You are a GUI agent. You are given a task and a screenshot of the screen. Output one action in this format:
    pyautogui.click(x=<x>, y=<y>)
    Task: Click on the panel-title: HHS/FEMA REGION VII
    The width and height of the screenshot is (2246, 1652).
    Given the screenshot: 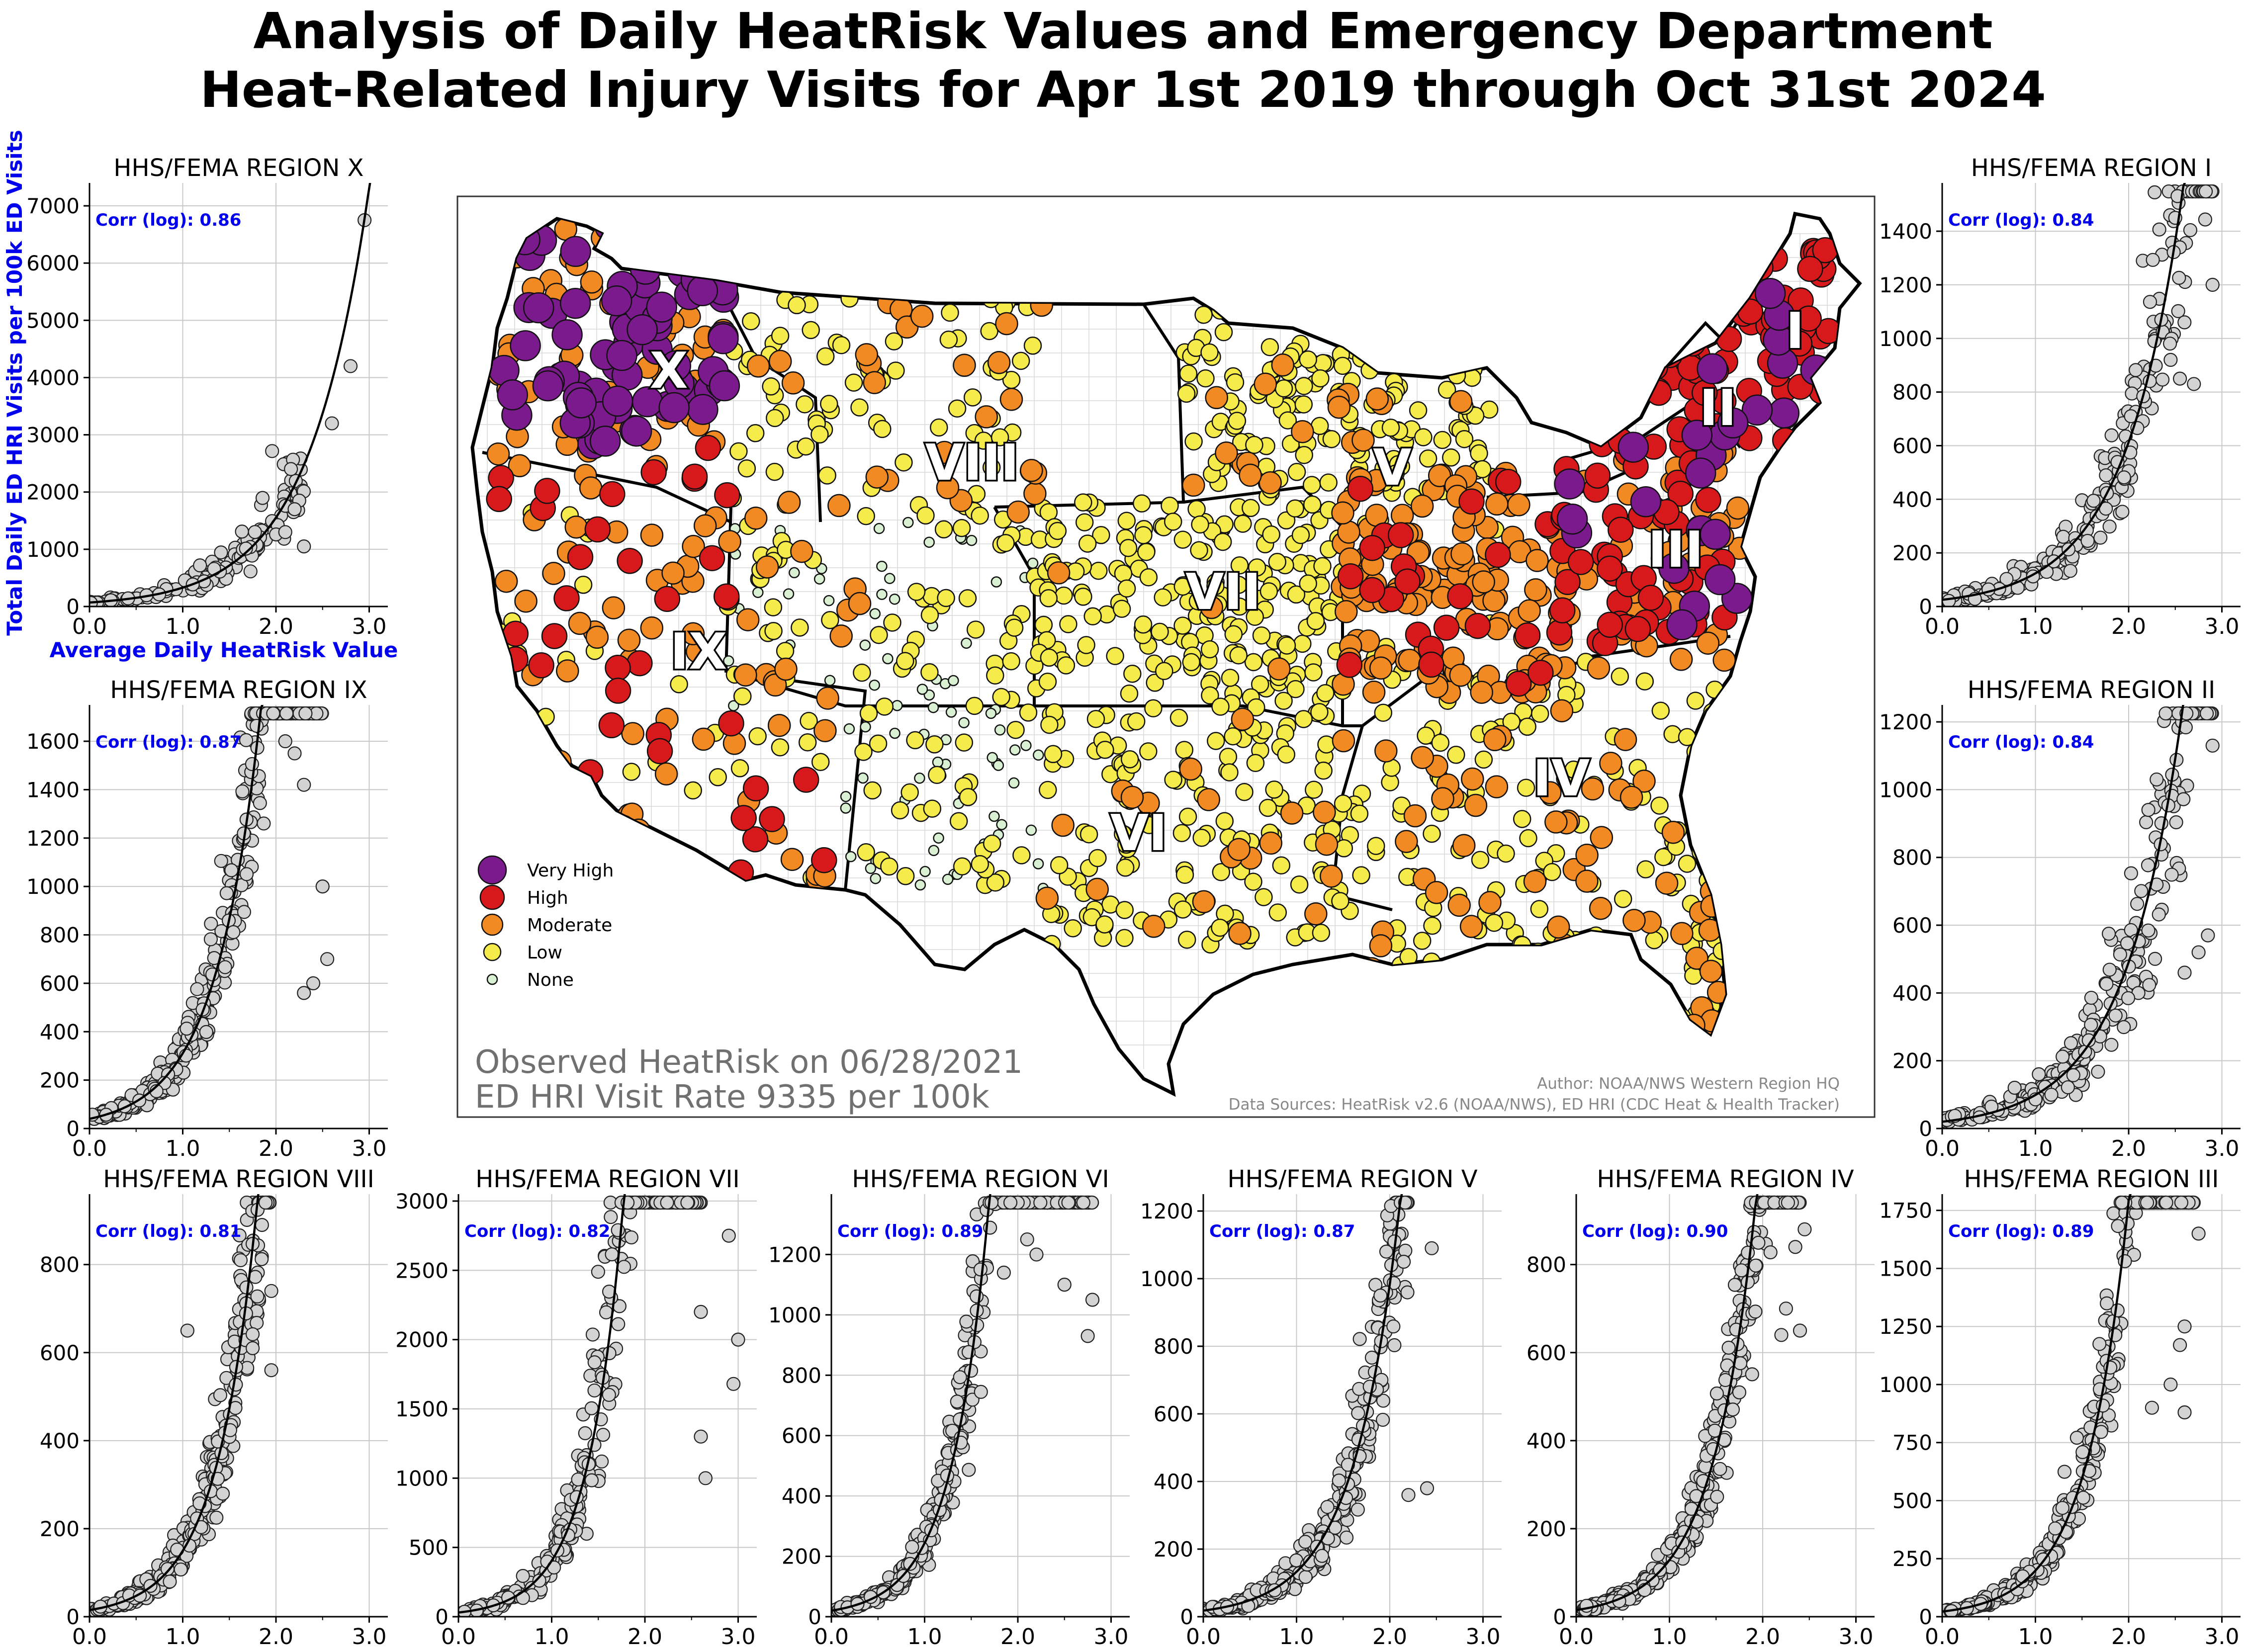 What is the action you would take?
    pyautogui.click(x=607, y=1179)
    